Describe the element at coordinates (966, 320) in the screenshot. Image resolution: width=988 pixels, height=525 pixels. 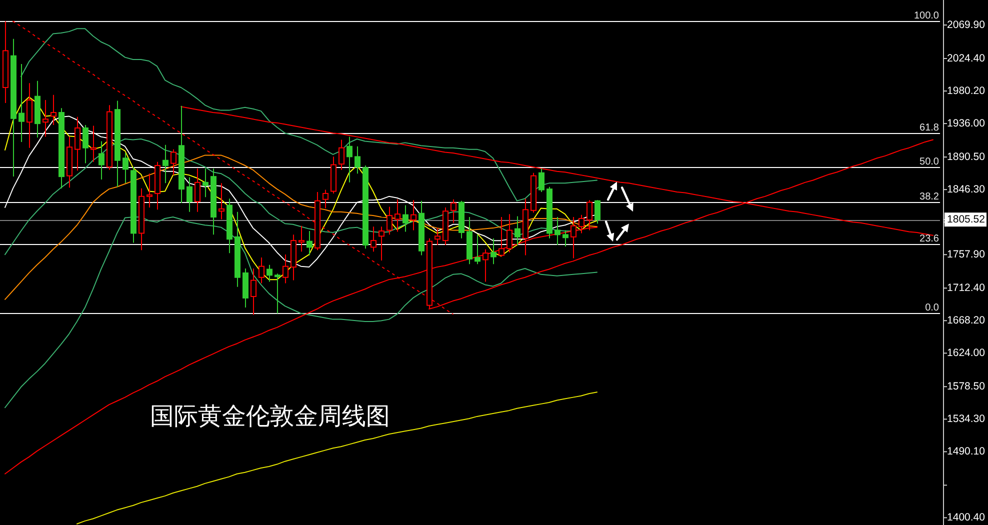
I see `y-tick-label: 1668.20` at that location.